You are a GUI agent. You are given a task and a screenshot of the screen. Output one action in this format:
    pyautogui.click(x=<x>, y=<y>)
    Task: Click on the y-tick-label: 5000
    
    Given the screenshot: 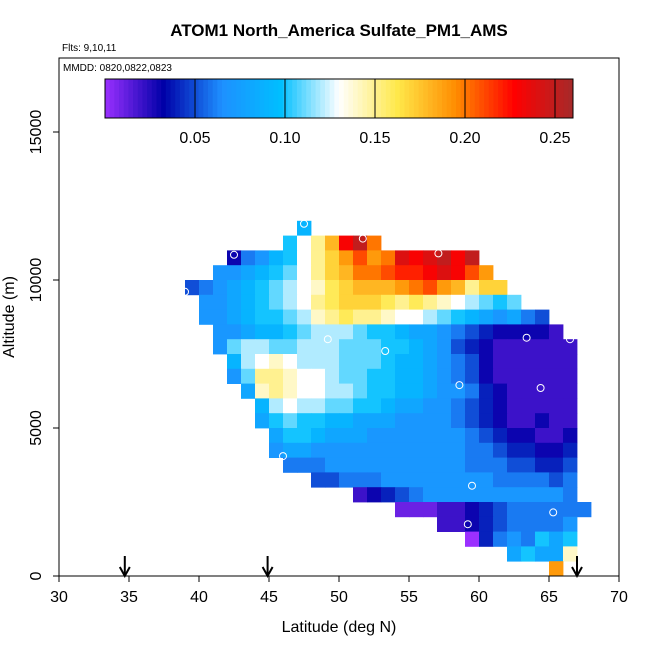 What is the action you would take?
    pyautogui.click(x=36, y=428)
    